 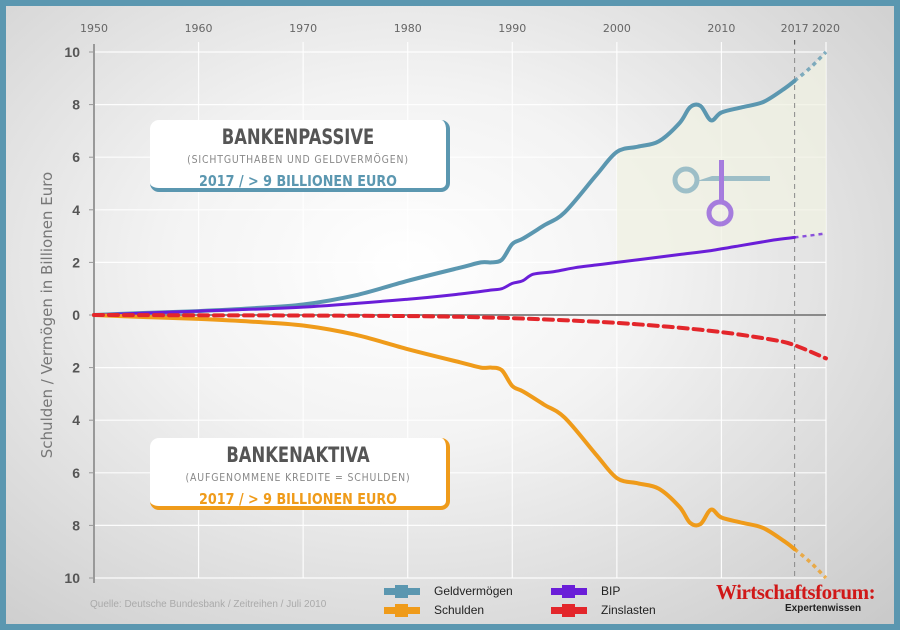 I want to click on legend-swatch-geldvermoegen, so click(x=402, y=591).